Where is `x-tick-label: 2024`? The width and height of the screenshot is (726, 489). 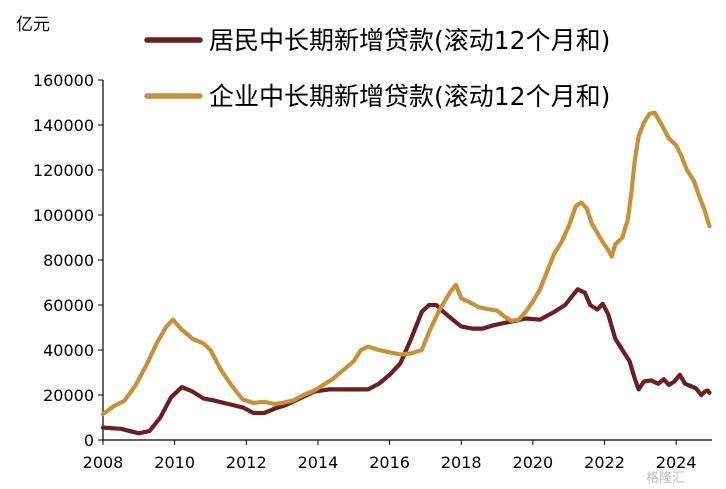 x-tick-label: 2024 is located at coordinates (676, 462).